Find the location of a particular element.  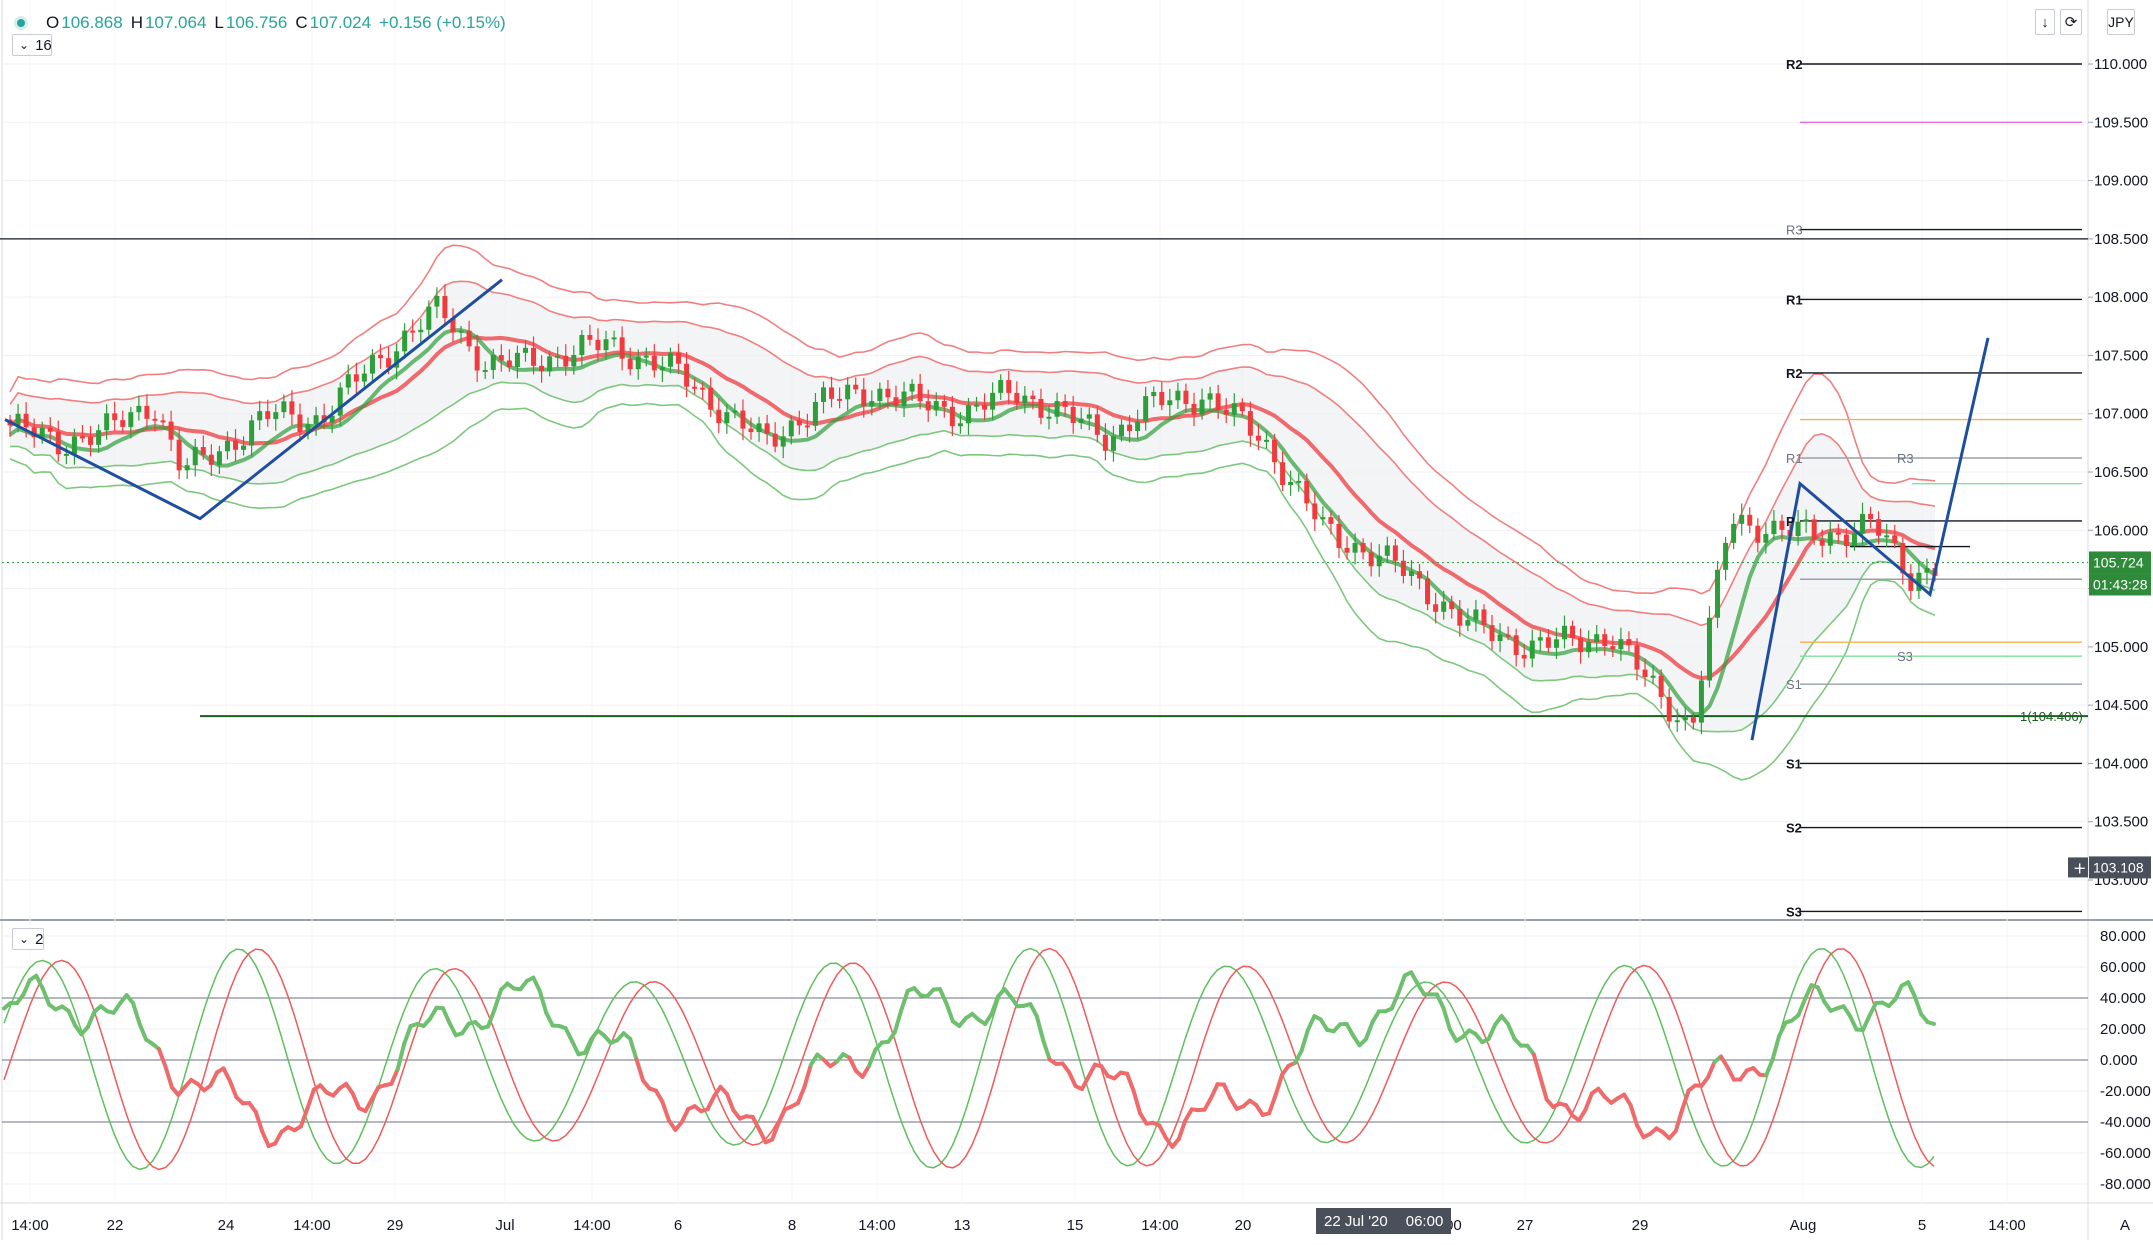

pivot-label: P is located at coordinates (1790, 521).